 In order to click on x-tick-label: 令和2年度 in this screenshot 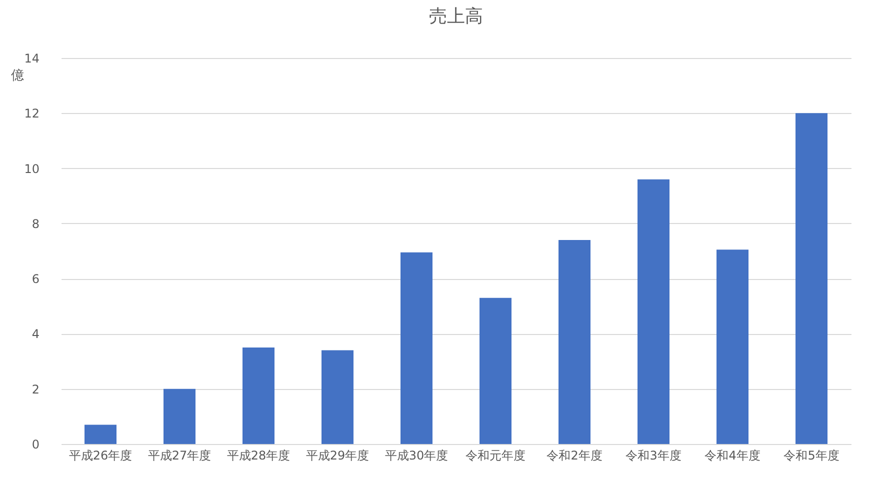, I will do `click(574, 455)`.